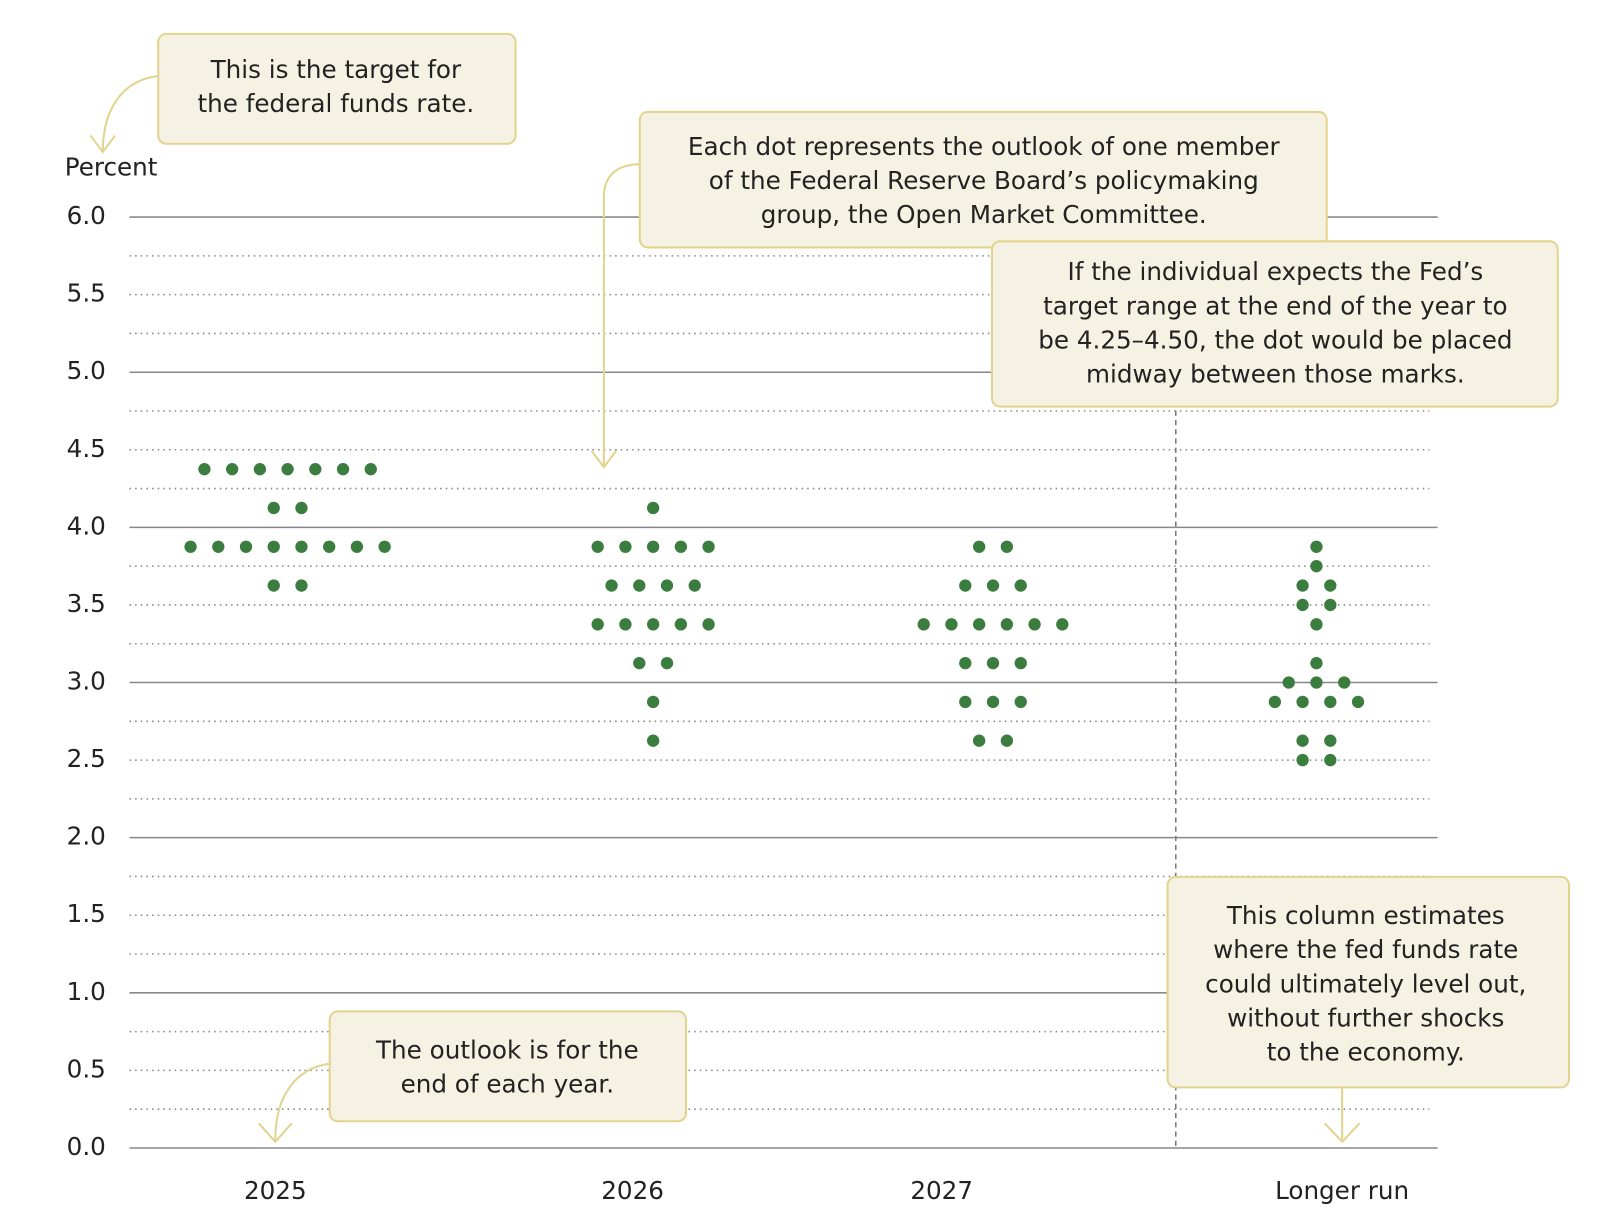 The width and height of the screenshot is (1602, 1226). I want to click on x-tick-label: 2026, so click(632, 1190).